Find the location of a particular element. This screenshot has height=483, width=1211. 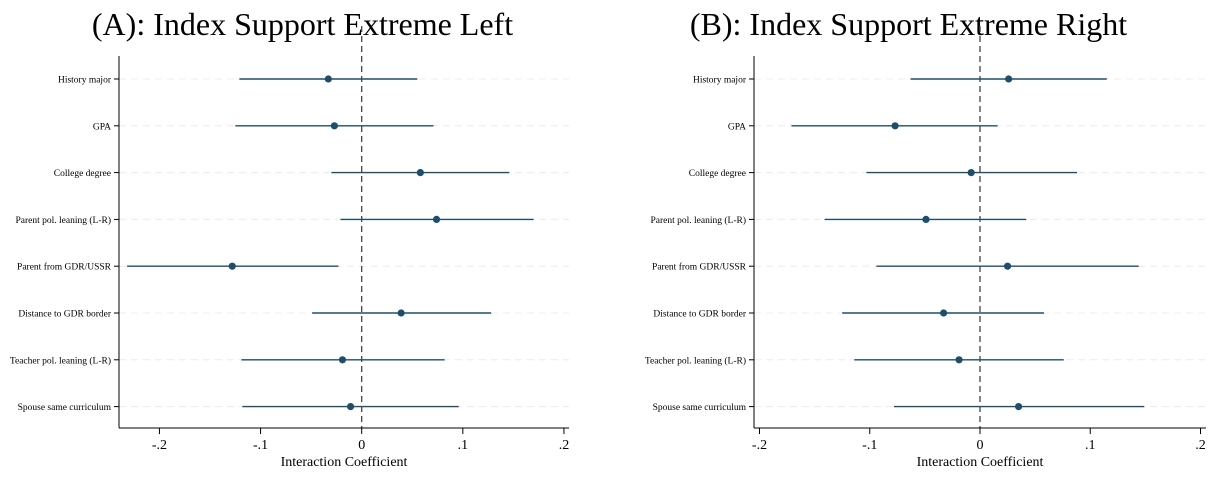

panel-b-title: (B): Index Support Extreme Right is located at coordinates (908, 24).